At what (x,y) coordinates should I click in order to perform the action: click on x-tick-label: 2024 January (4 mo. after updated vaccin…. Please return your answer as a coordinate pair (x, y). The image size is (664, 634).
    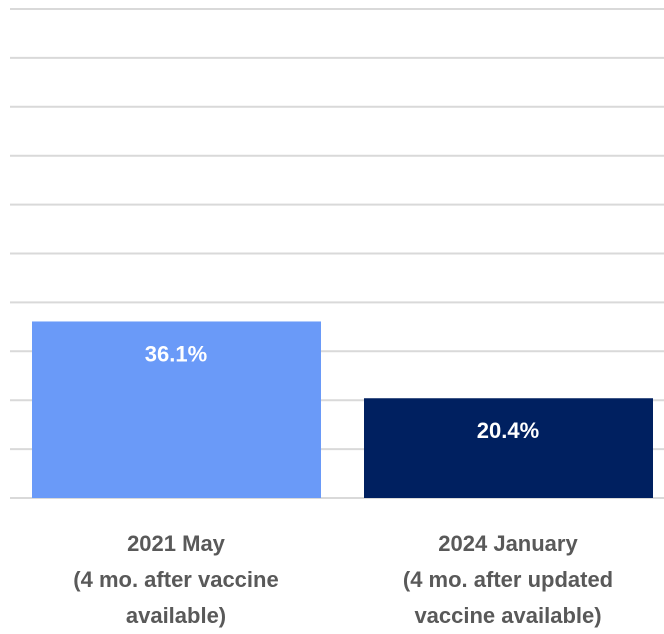
    Looking at the image, I should click on (508, 579).